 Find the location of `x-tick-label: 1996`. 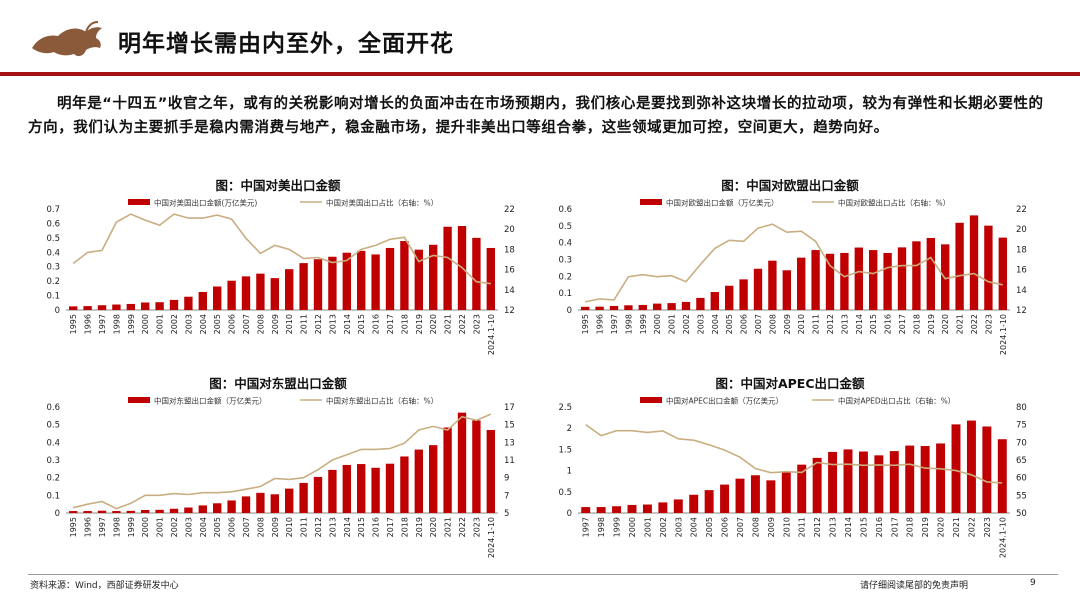

x-tick-label: 1996 is located at coordinates (88, 324).